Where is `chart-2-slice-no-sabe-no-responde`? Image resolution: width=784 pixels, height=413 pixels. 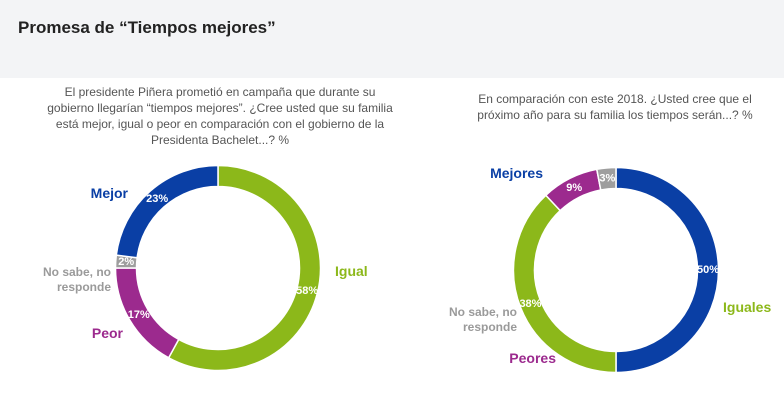 chart-2-slice-no-sabe-no-responde is located at coordinates (606, 178).